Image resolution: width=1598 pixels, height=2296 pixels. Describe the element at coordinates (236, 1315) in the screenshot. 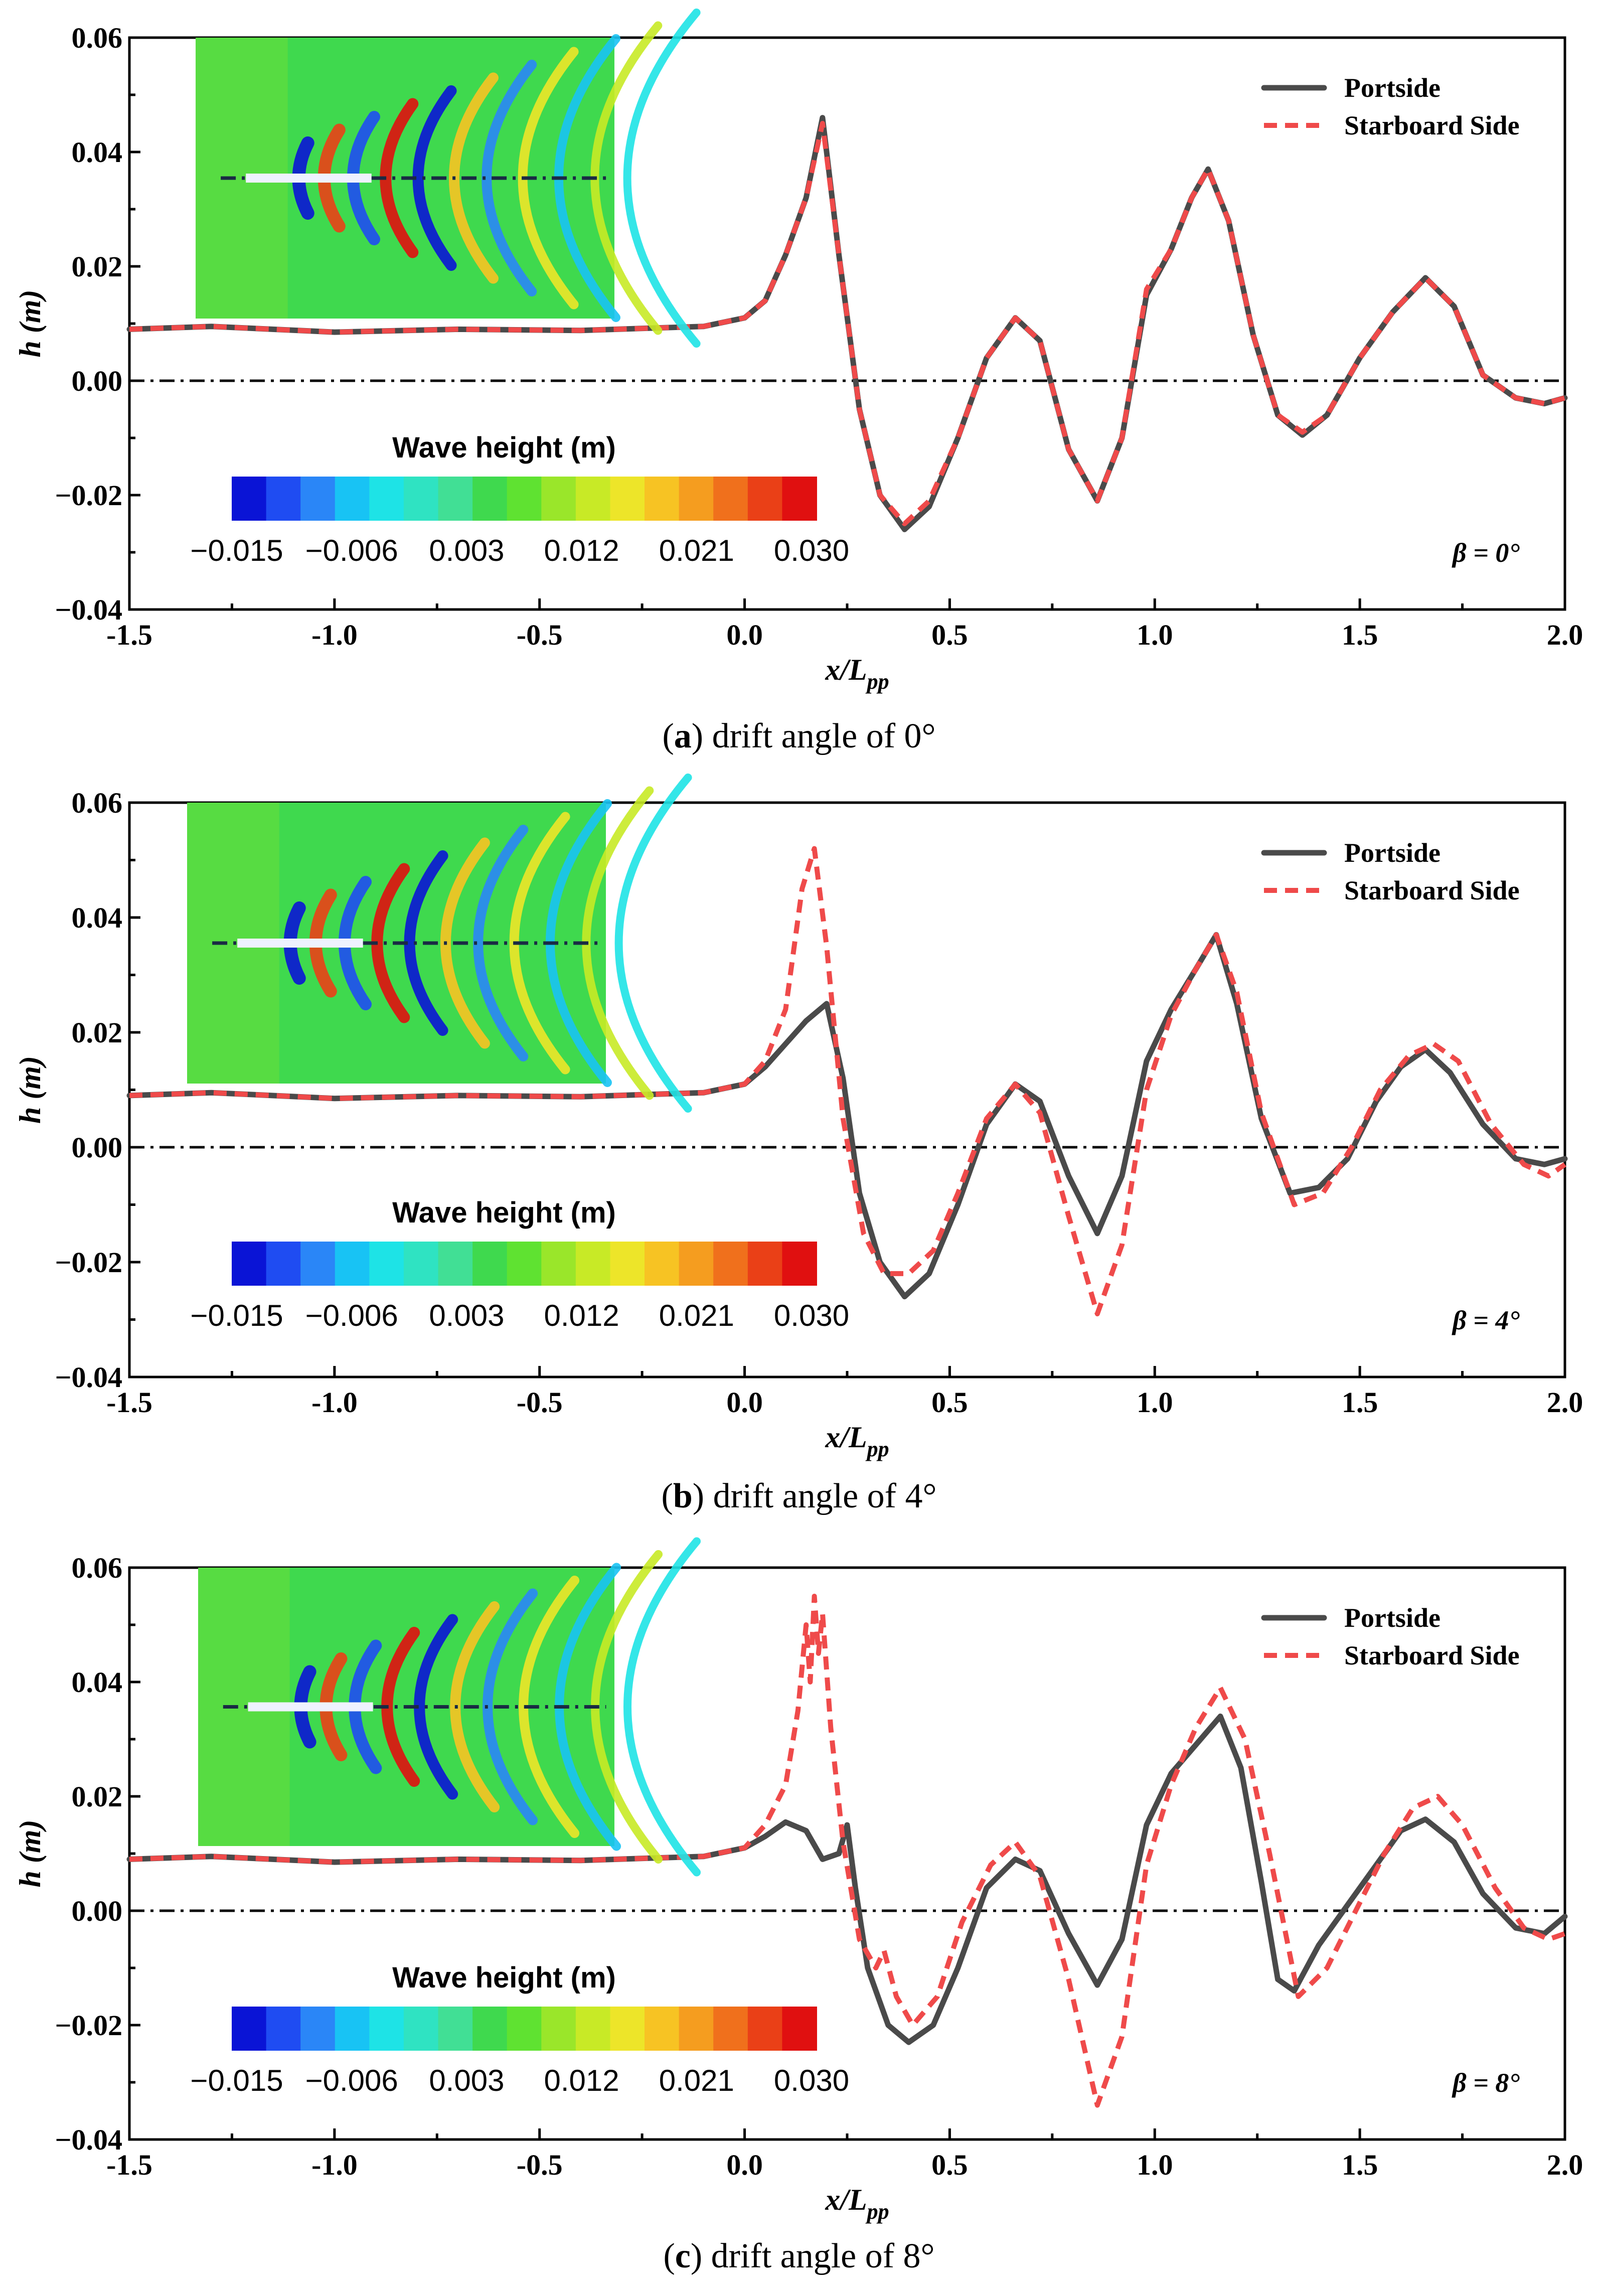

I see `colorbar-tick-label: −0.015` at that location.